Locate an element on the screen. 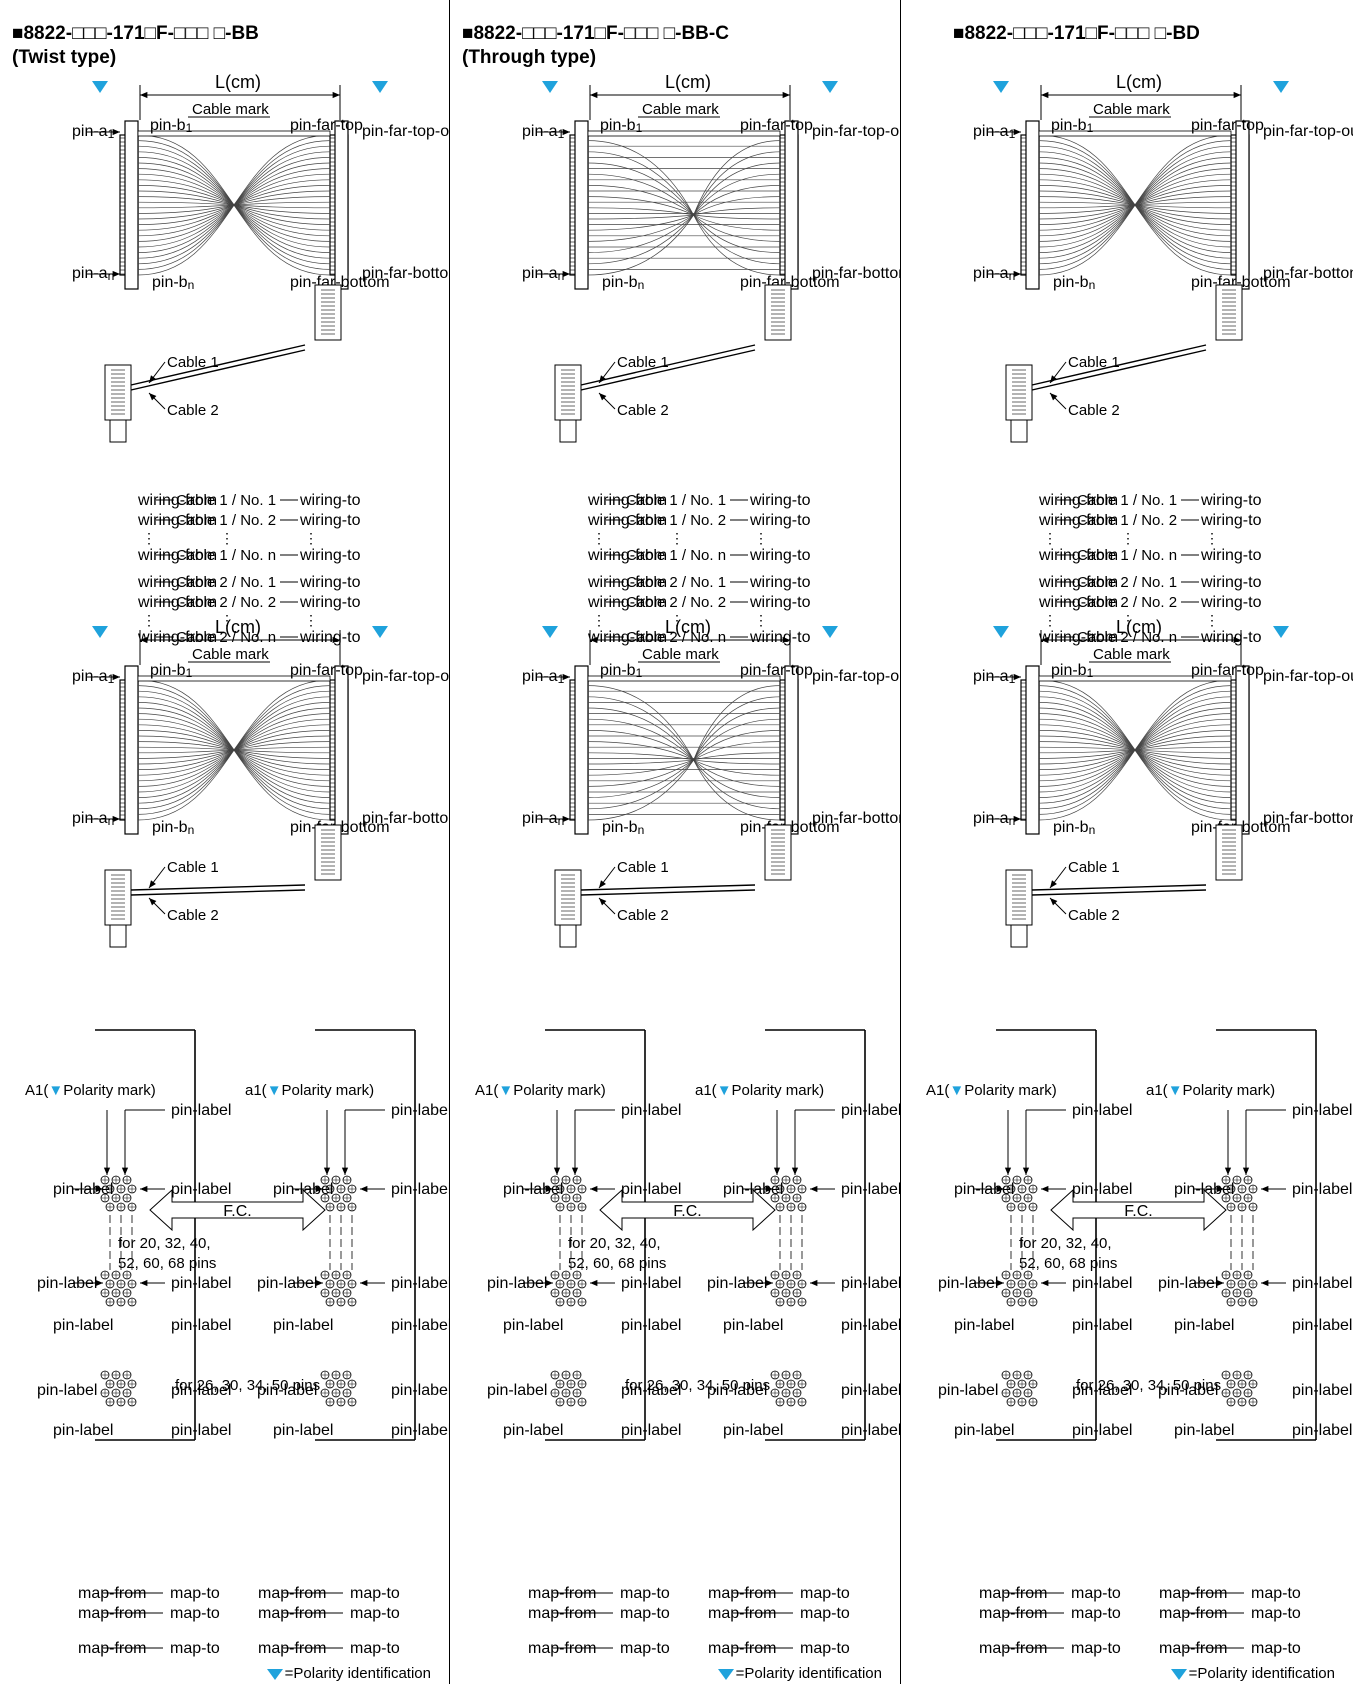 The height and width of the screenshot is (1685, 1353). polarity-mark-label: A1(▼Polarity mark) is located at coordinates (540, 1090).